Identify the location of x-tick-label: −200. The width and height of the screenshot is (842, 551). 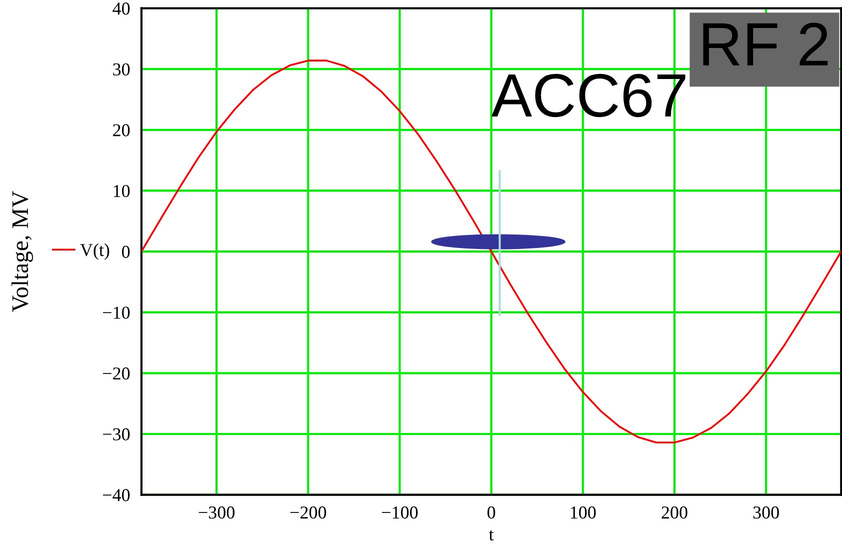
(308, 512).